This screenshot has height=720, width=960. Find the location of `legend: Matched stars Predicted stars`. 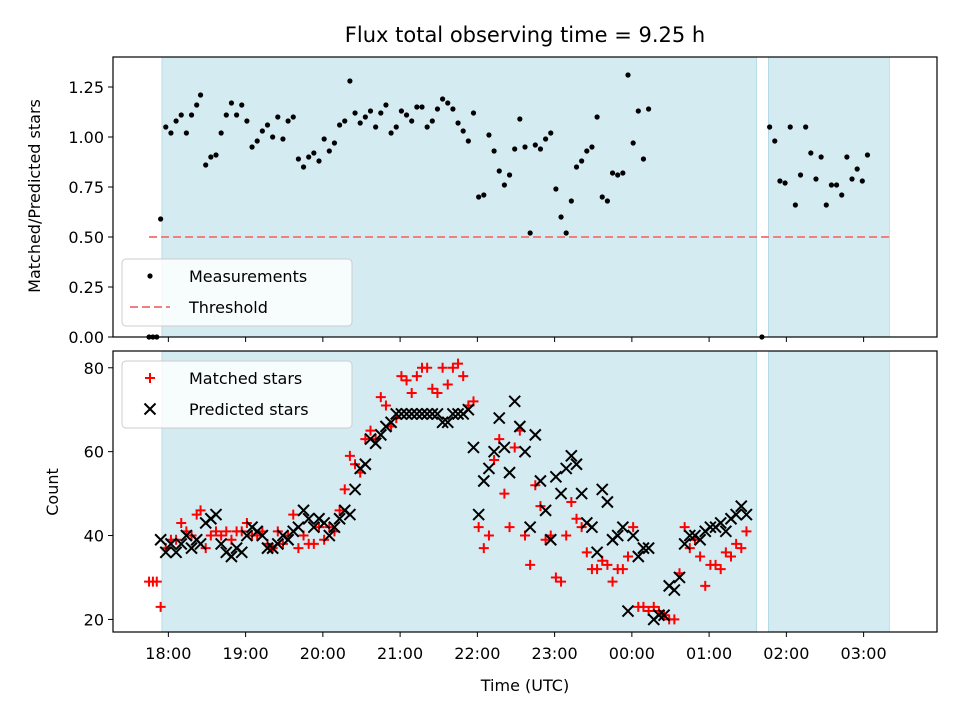

legend: Matched stars Predicted stars is located at coordinates (237, 394).